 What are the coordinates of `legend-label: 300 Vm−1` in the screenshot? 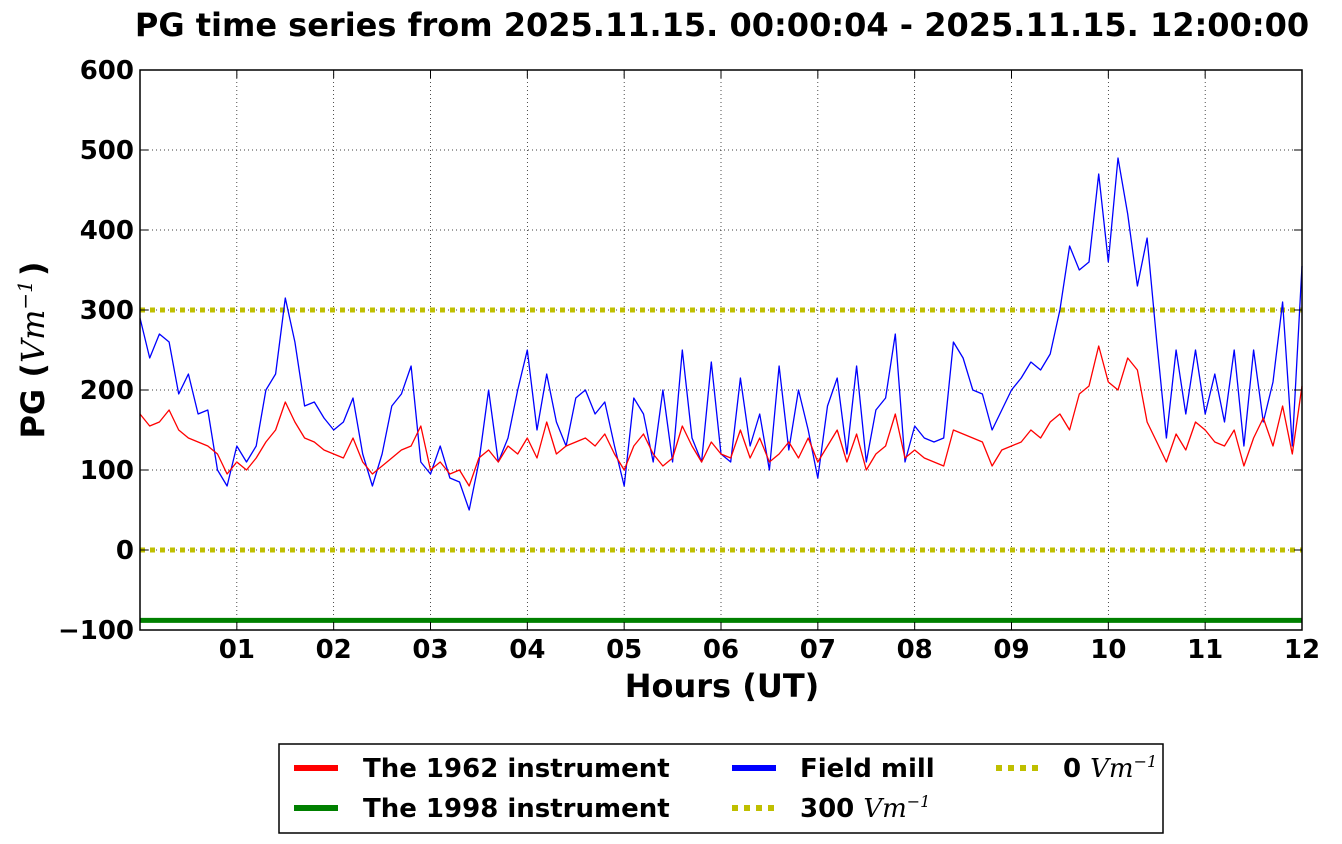 It's located at (865, 808).